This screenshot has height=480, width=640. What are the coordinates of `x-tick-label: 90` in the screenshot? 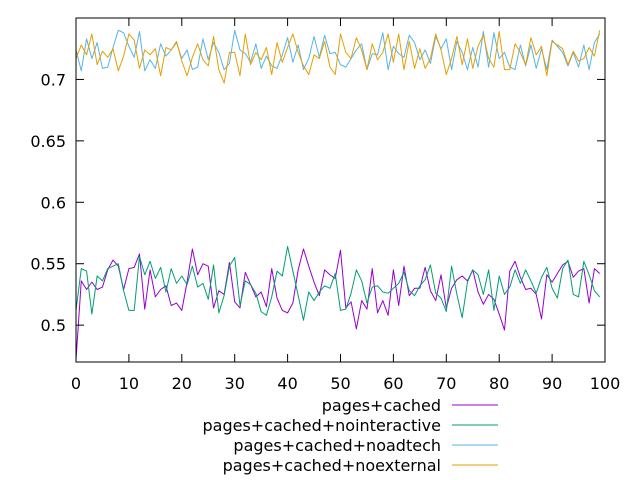 It's located at (552, 383).